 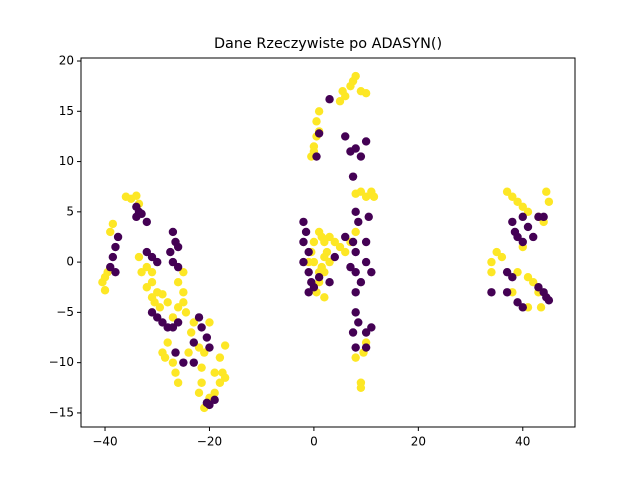 What do you see at coordinates (70, 262) in the screenshot?
I see `y-tick-label: 0` at bounding box center [70, 262].